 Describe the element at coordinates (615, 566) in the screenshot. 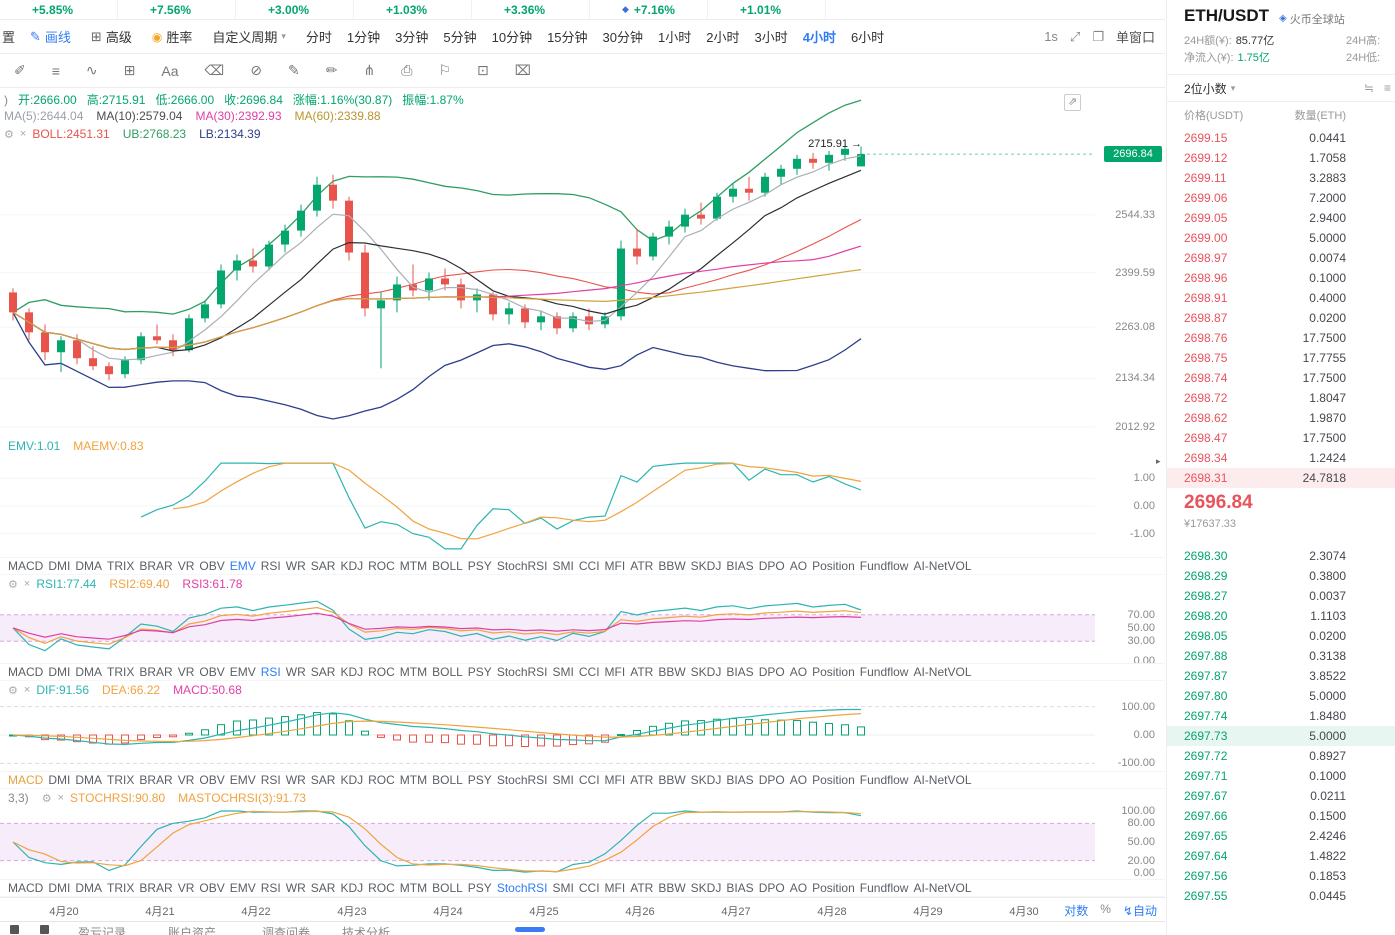

I see `indicator-tab-mfi: MFI` at that location.